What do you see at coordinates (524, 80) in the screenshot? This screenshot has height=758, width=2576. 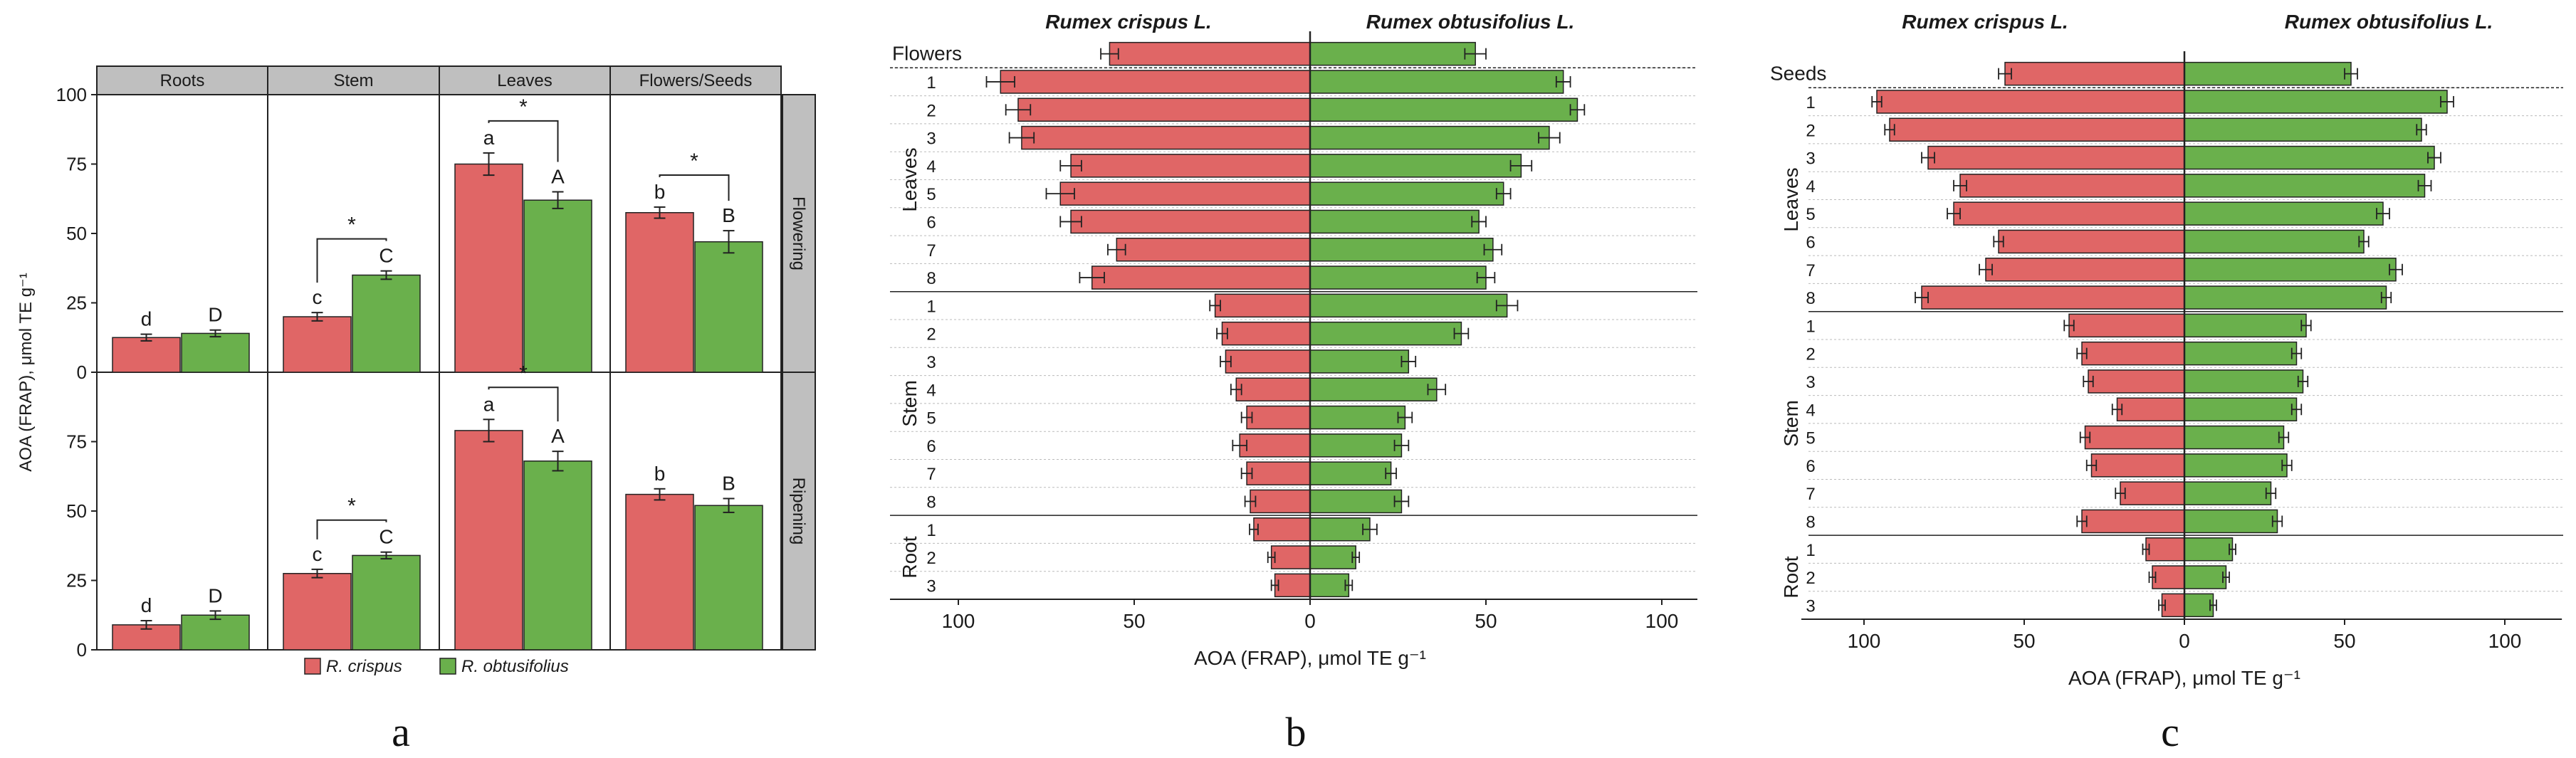 I see `column-header-label: Leaves` at bounding box center [524, 80].